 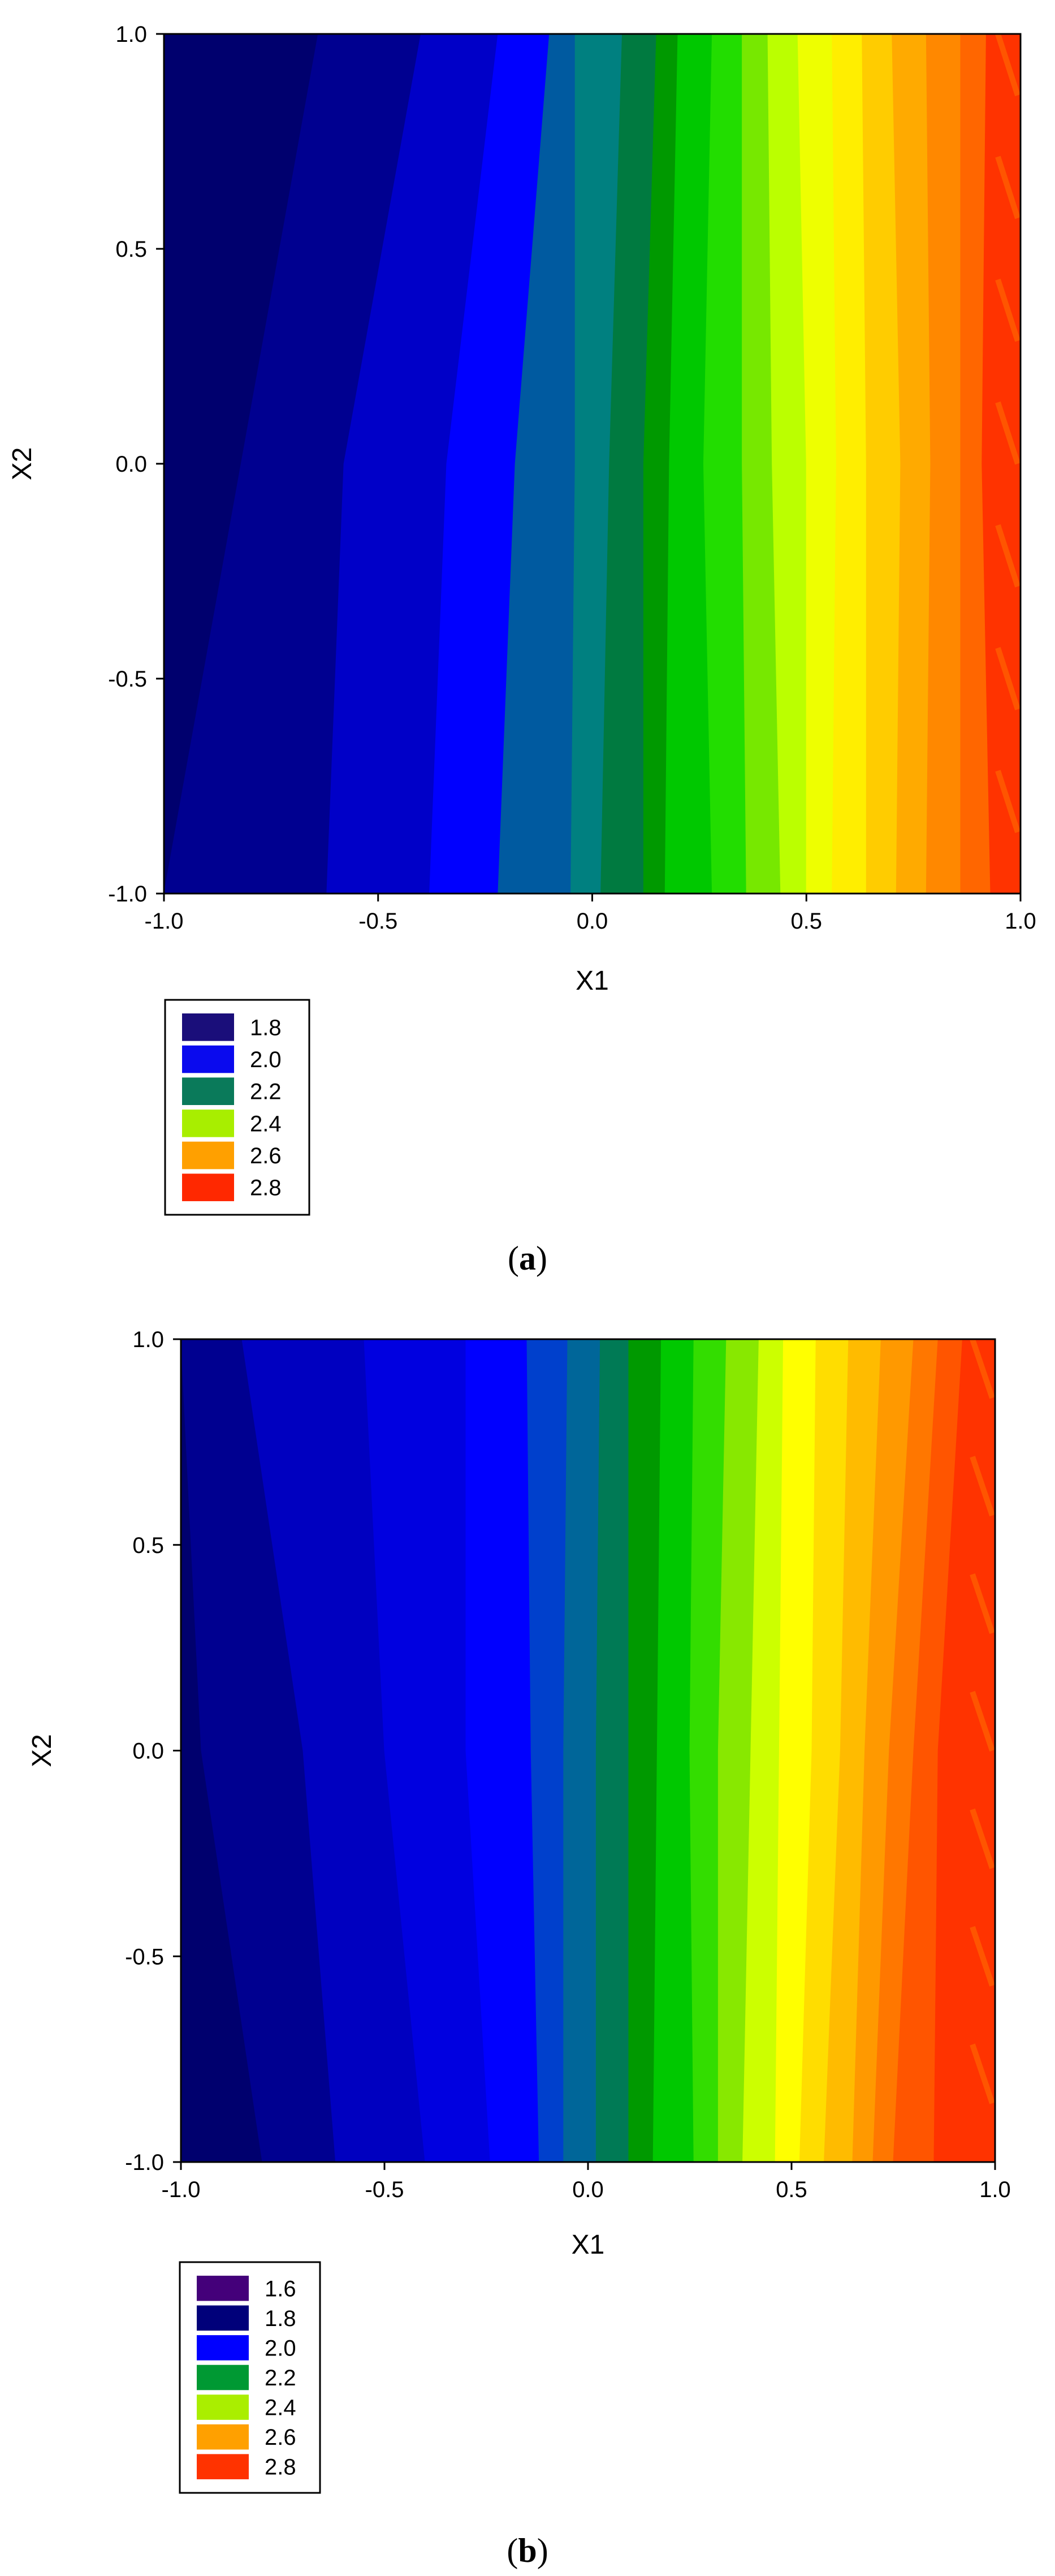 I want to click on a-y-tick-label: 0.5, so click(x=131, y=250).